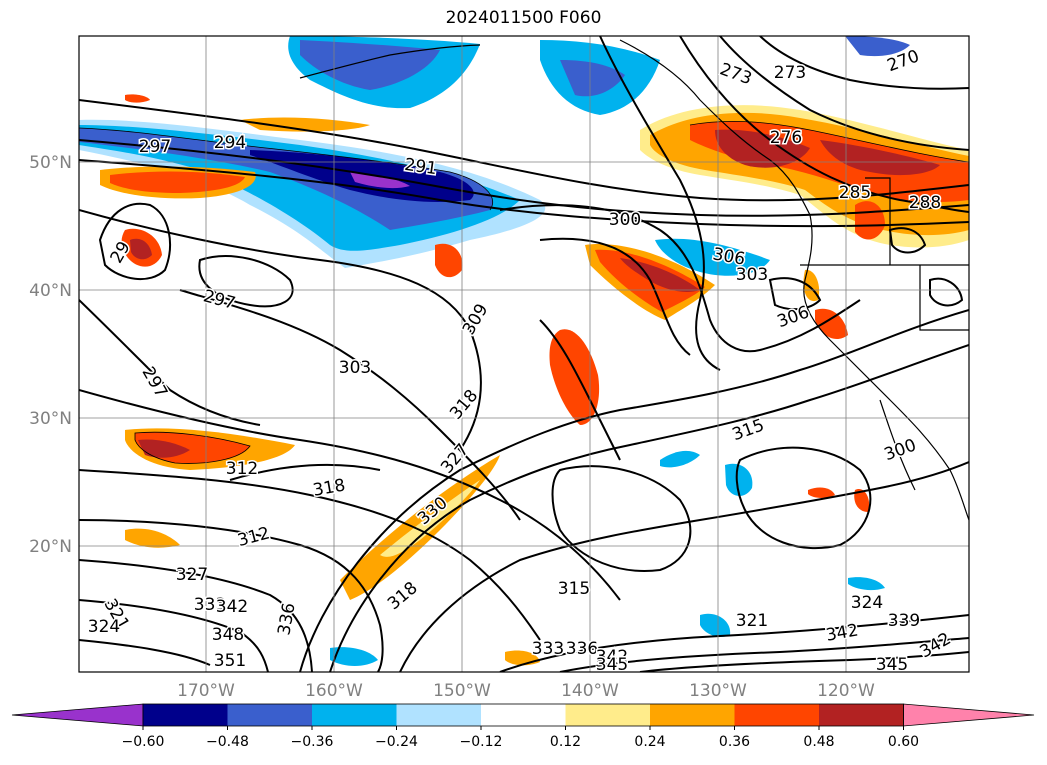 The height and width of the screenshot is (765, 1047). I want to click on lat-label: 30°N, so click(50, 419).